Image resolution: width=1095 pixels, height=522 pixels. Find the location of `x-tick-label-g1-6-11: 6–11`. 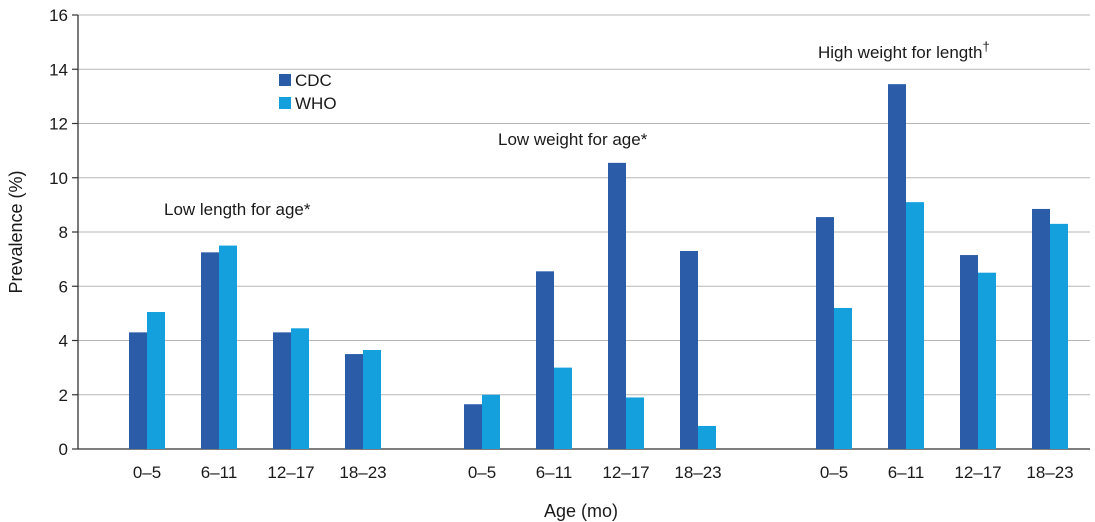

x-tick-label-g1-6-11: 6–11 is located at coordinates (219, 472).